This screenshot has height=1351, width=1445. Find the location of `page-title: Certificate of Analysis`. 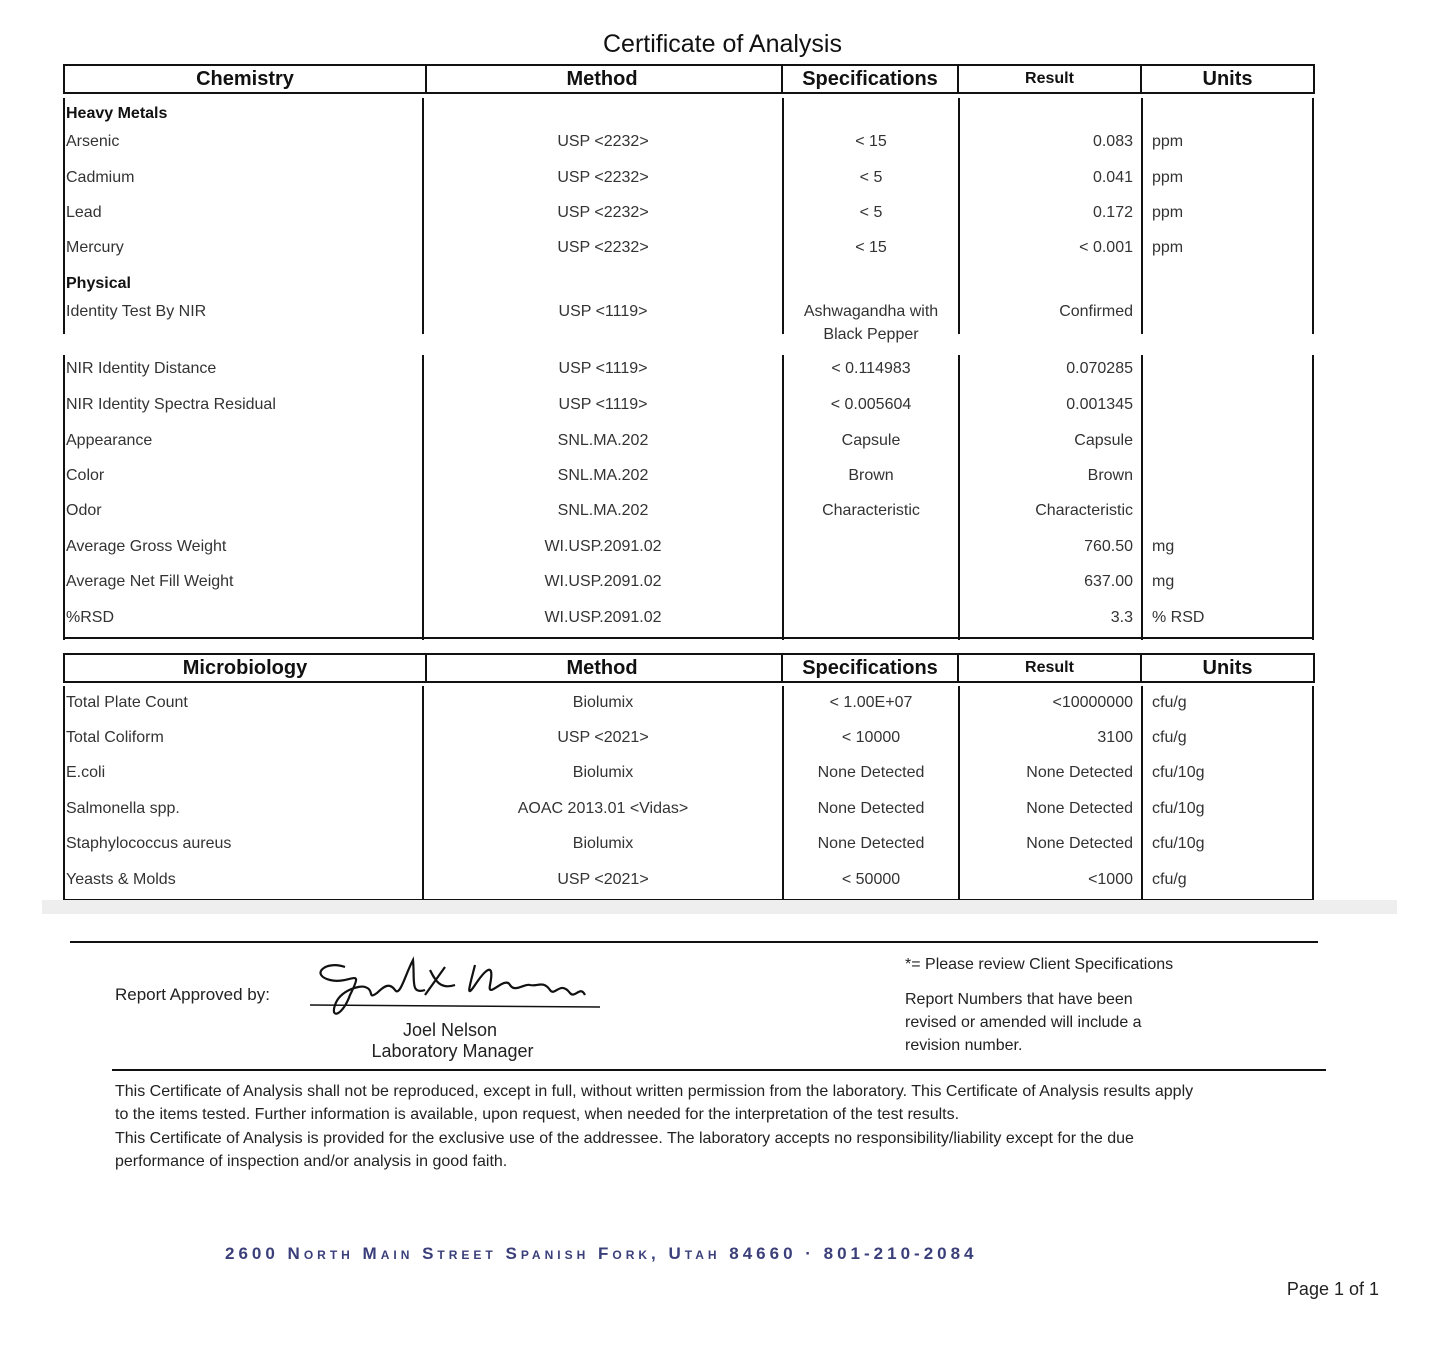

page-title: Certificate of Analysis is located at coordinates (722, 44).